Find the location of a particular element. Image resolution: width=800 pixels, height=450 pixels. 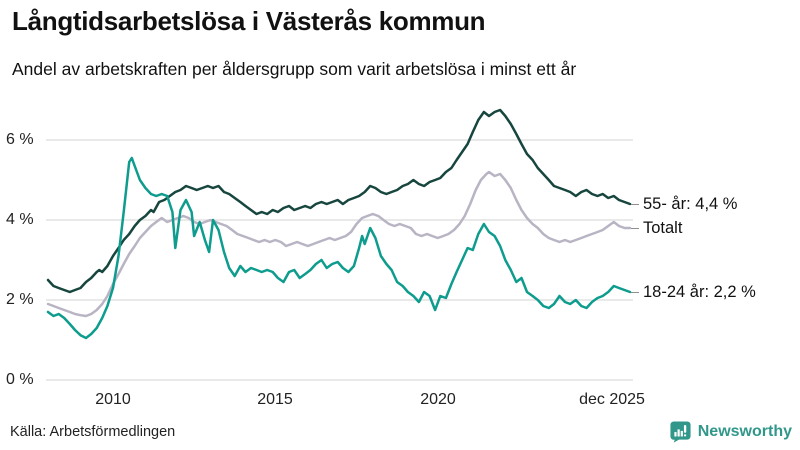

y-axis-tick-0: 0 % is located at coordinates (20, 379).